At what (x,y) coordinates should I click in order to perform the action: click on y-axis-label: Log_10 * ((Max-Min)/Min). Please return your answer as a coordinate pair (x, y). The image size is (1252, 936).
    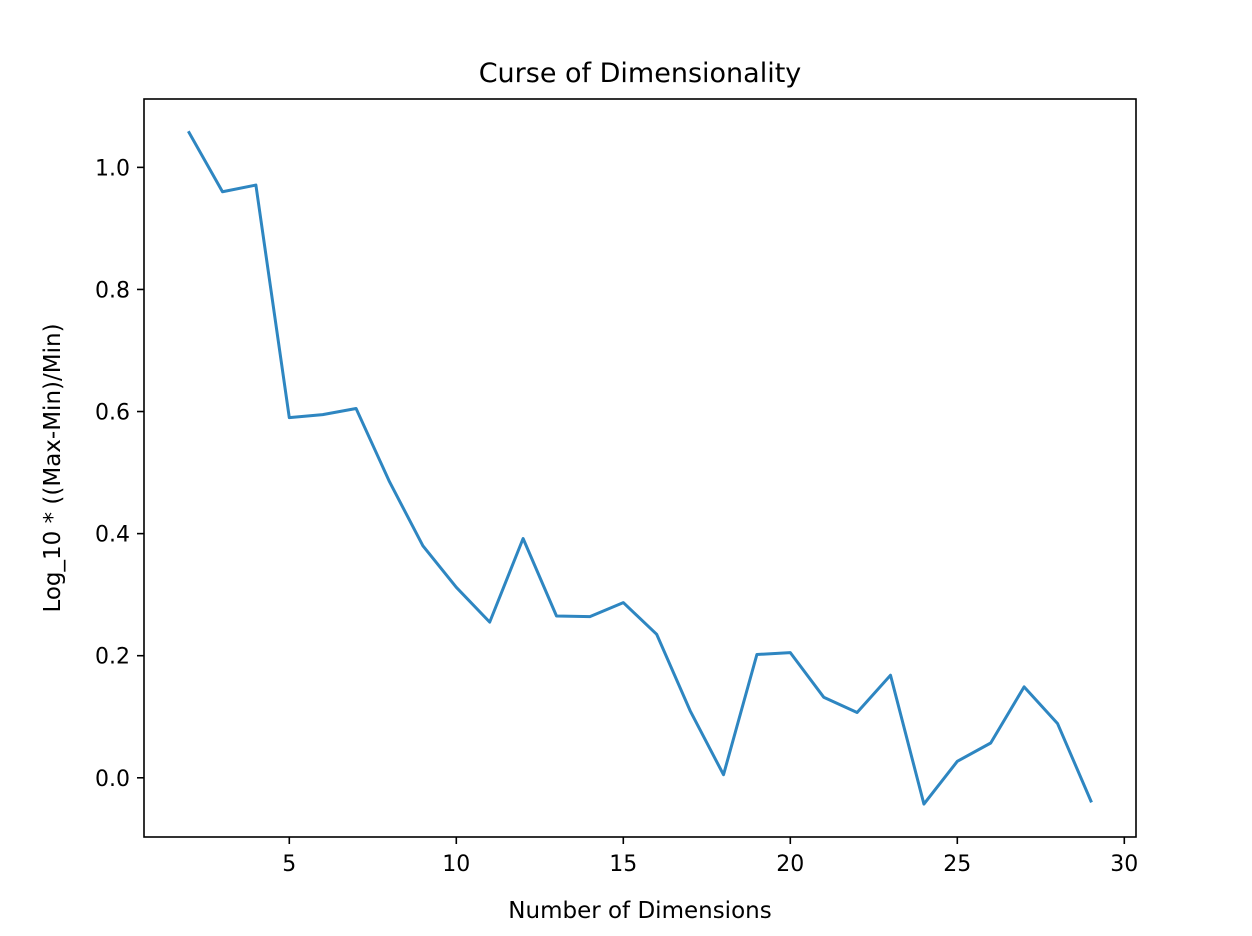
    Looking at the image, I should click on (53, 467).